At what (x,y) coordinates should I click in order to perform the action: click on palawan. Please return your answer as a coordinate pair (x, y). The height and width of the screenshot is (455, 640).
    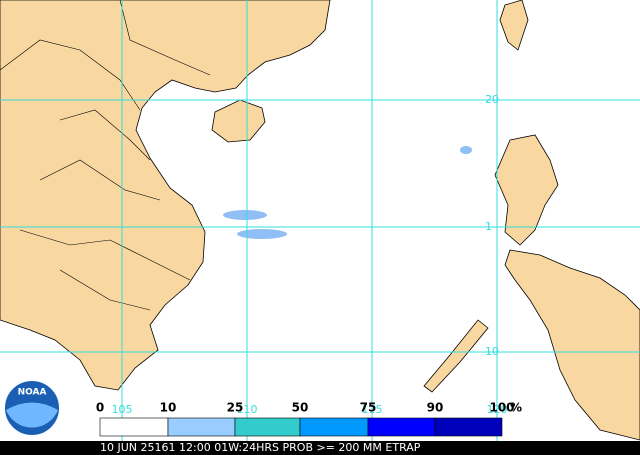
    Looking at the image, I should click on (456, 356).